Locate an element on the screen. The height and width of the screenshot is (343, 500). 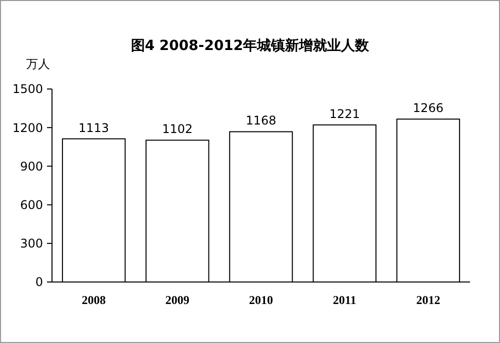
y-tick-label: 1200 is located at coordinates (27, 127).